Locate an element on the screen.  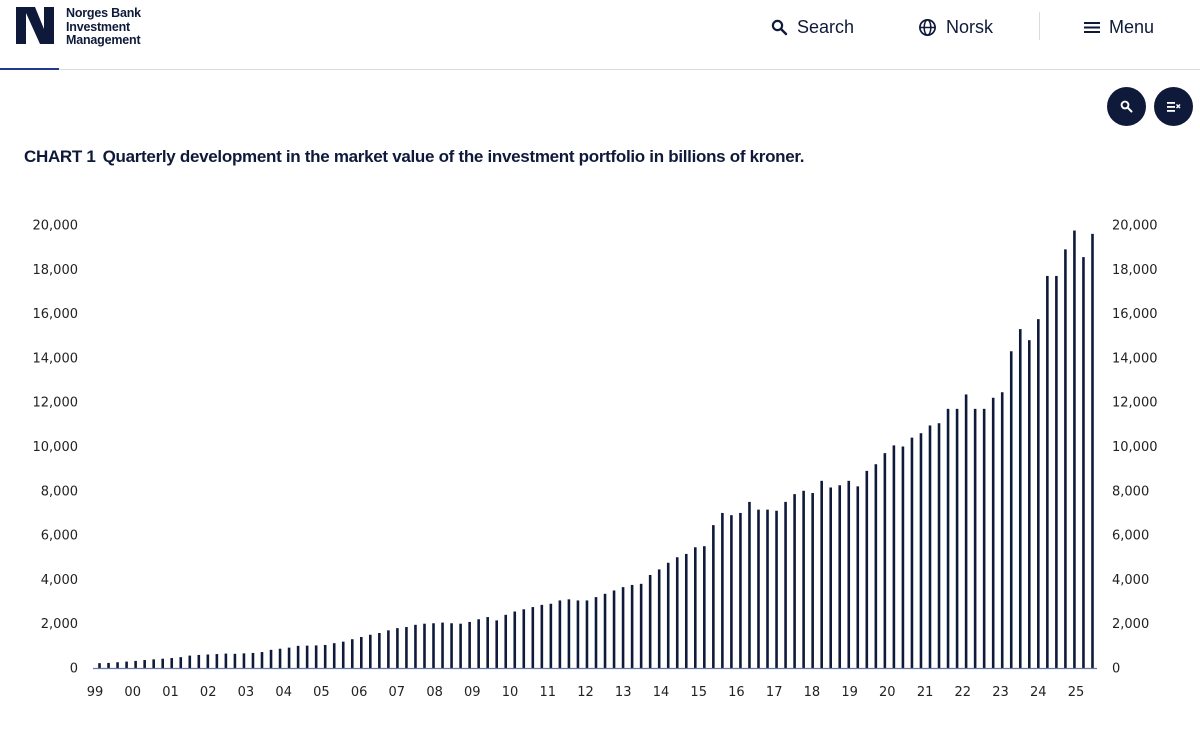
brand-line-3: Management is located at coordinates (103, 40).